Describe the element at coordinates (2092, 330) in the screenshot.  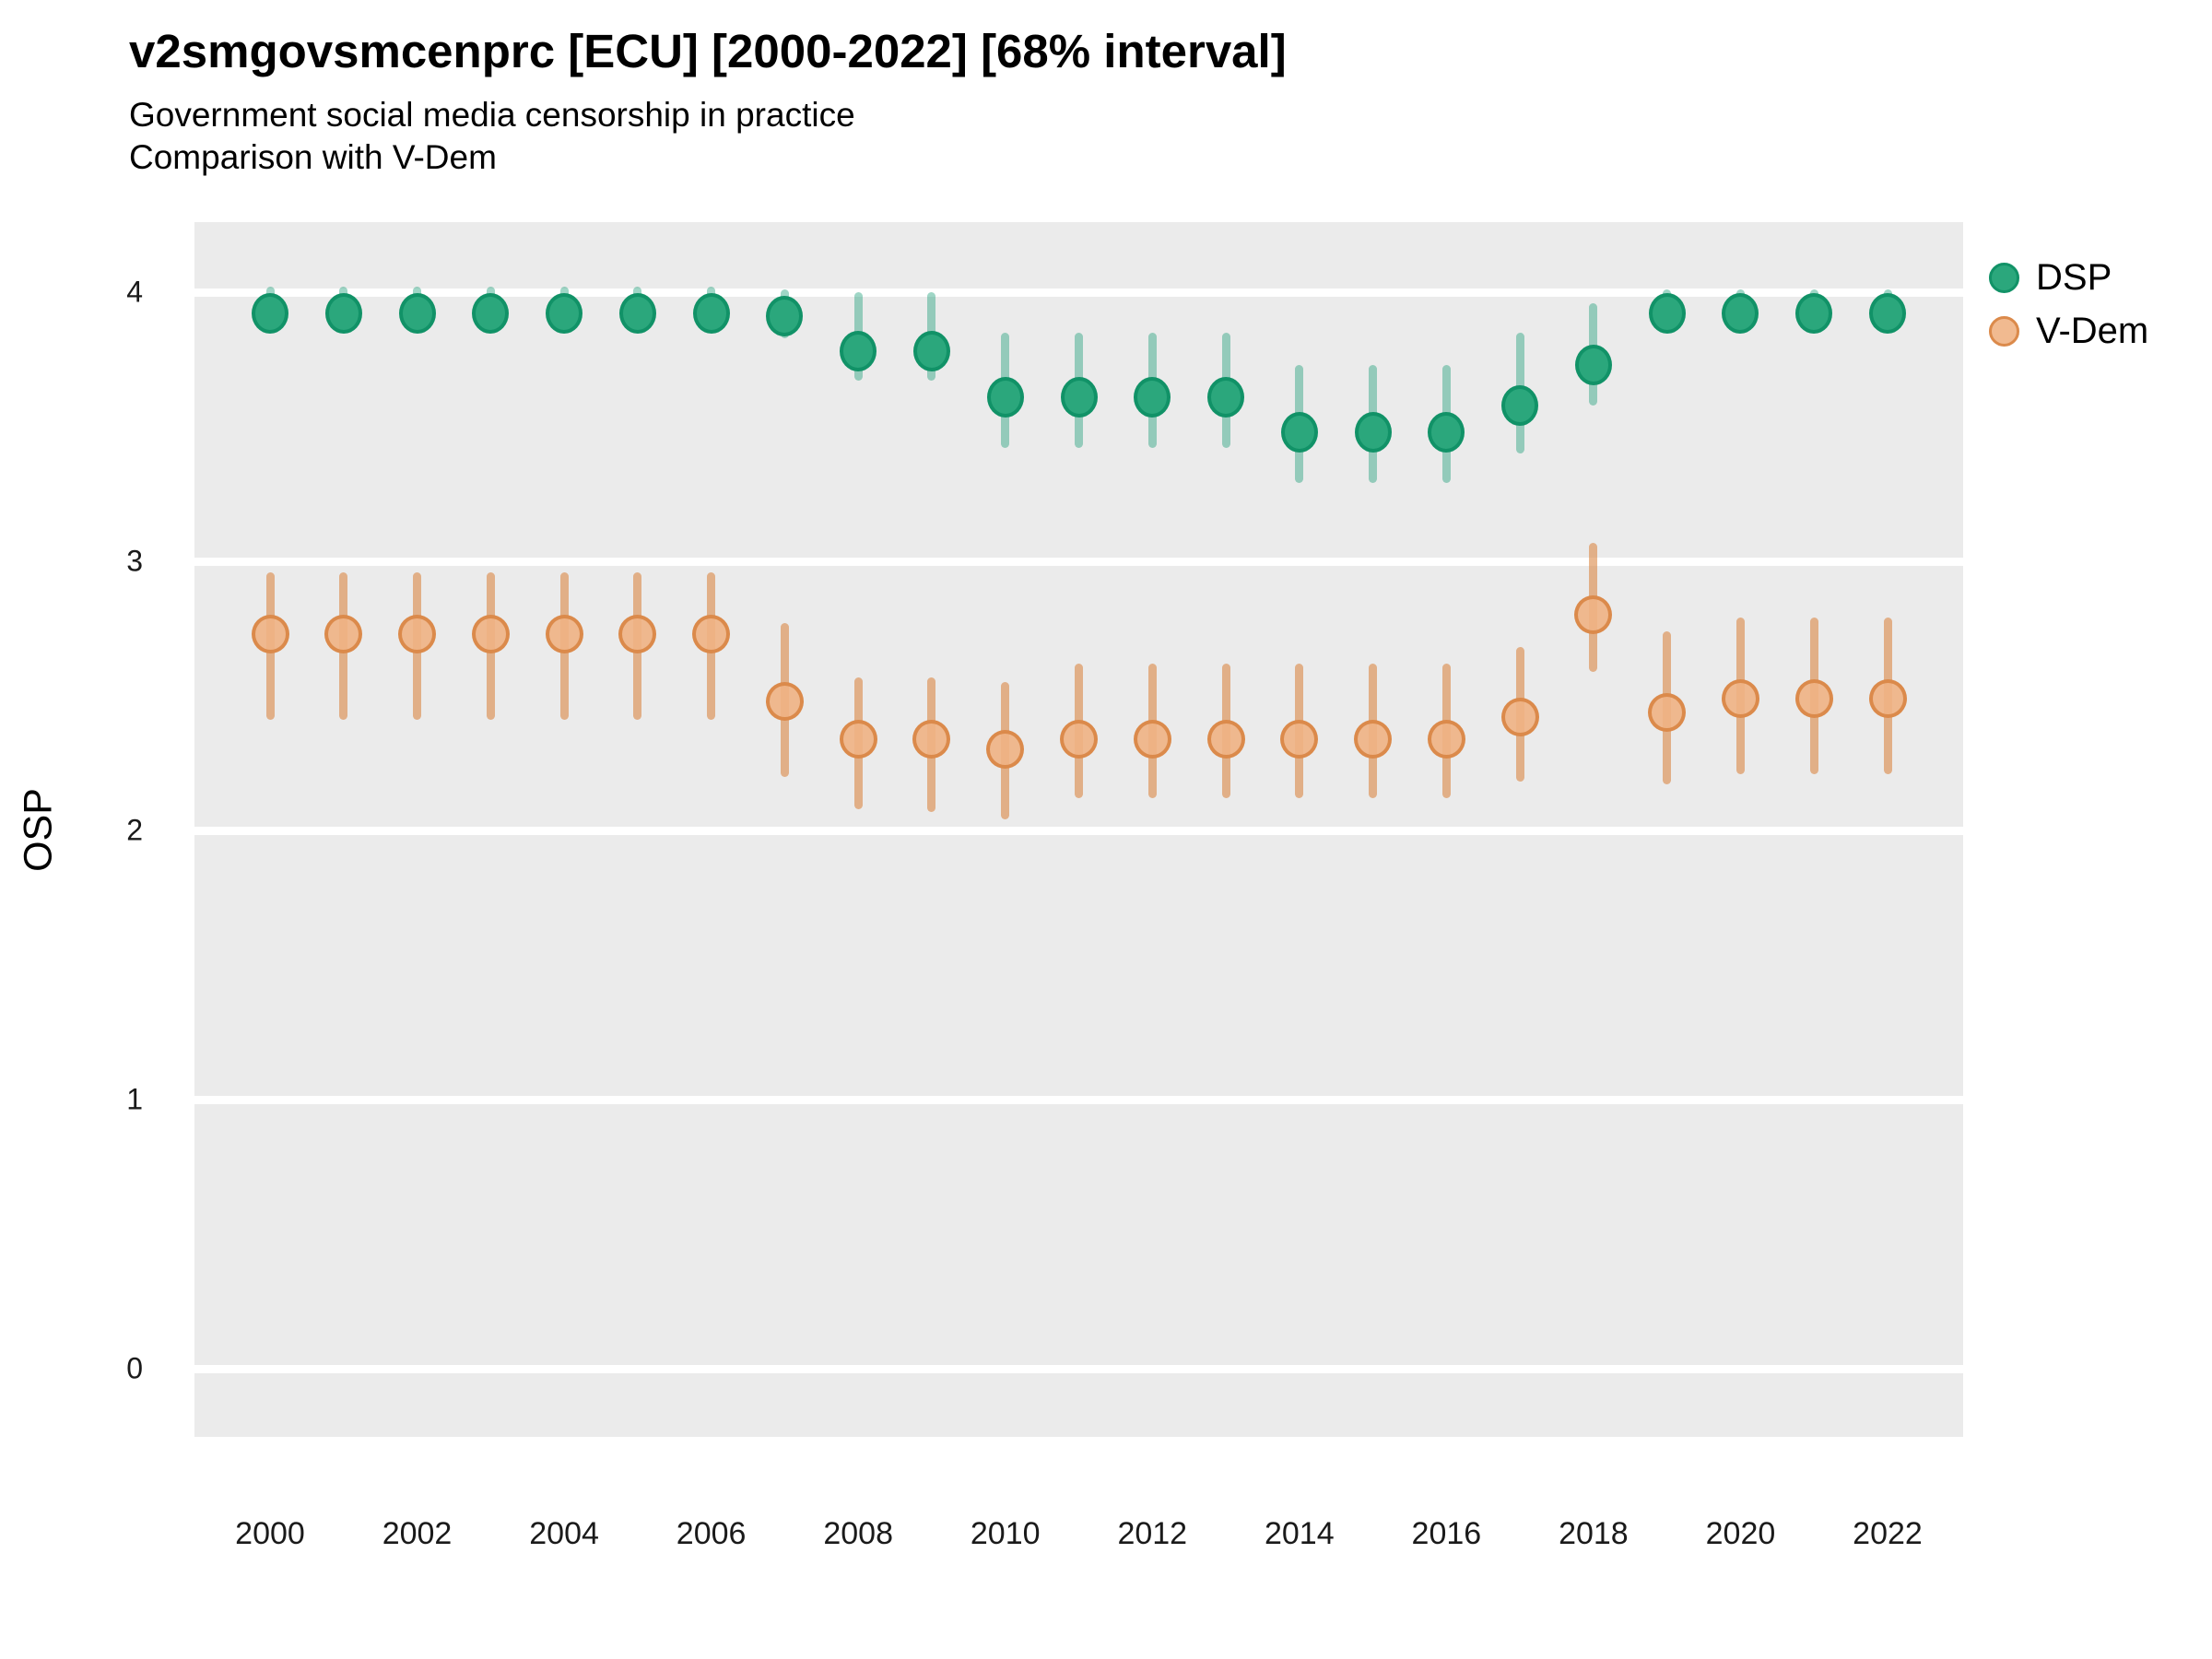
I see `legend-label: V-Dem` at that location.